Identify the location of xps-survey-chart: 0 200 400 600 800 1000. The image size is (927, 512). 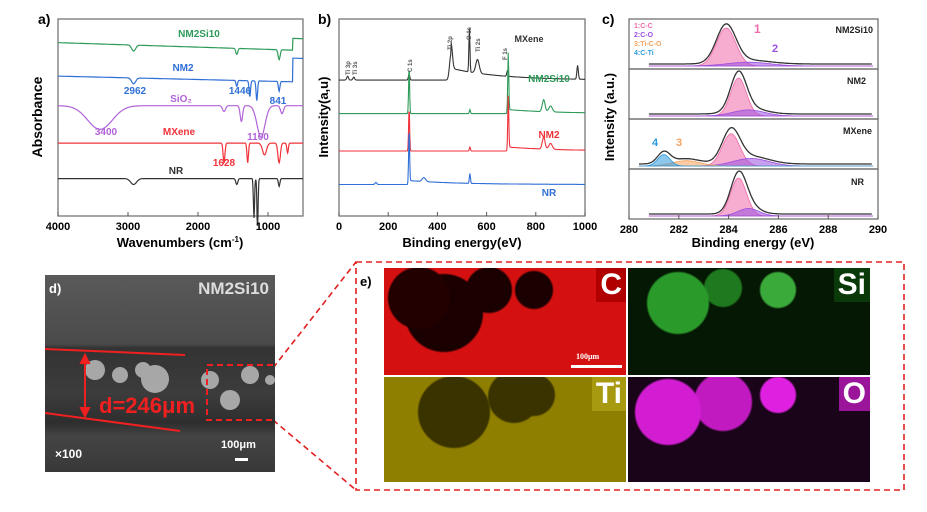
(466, 125).